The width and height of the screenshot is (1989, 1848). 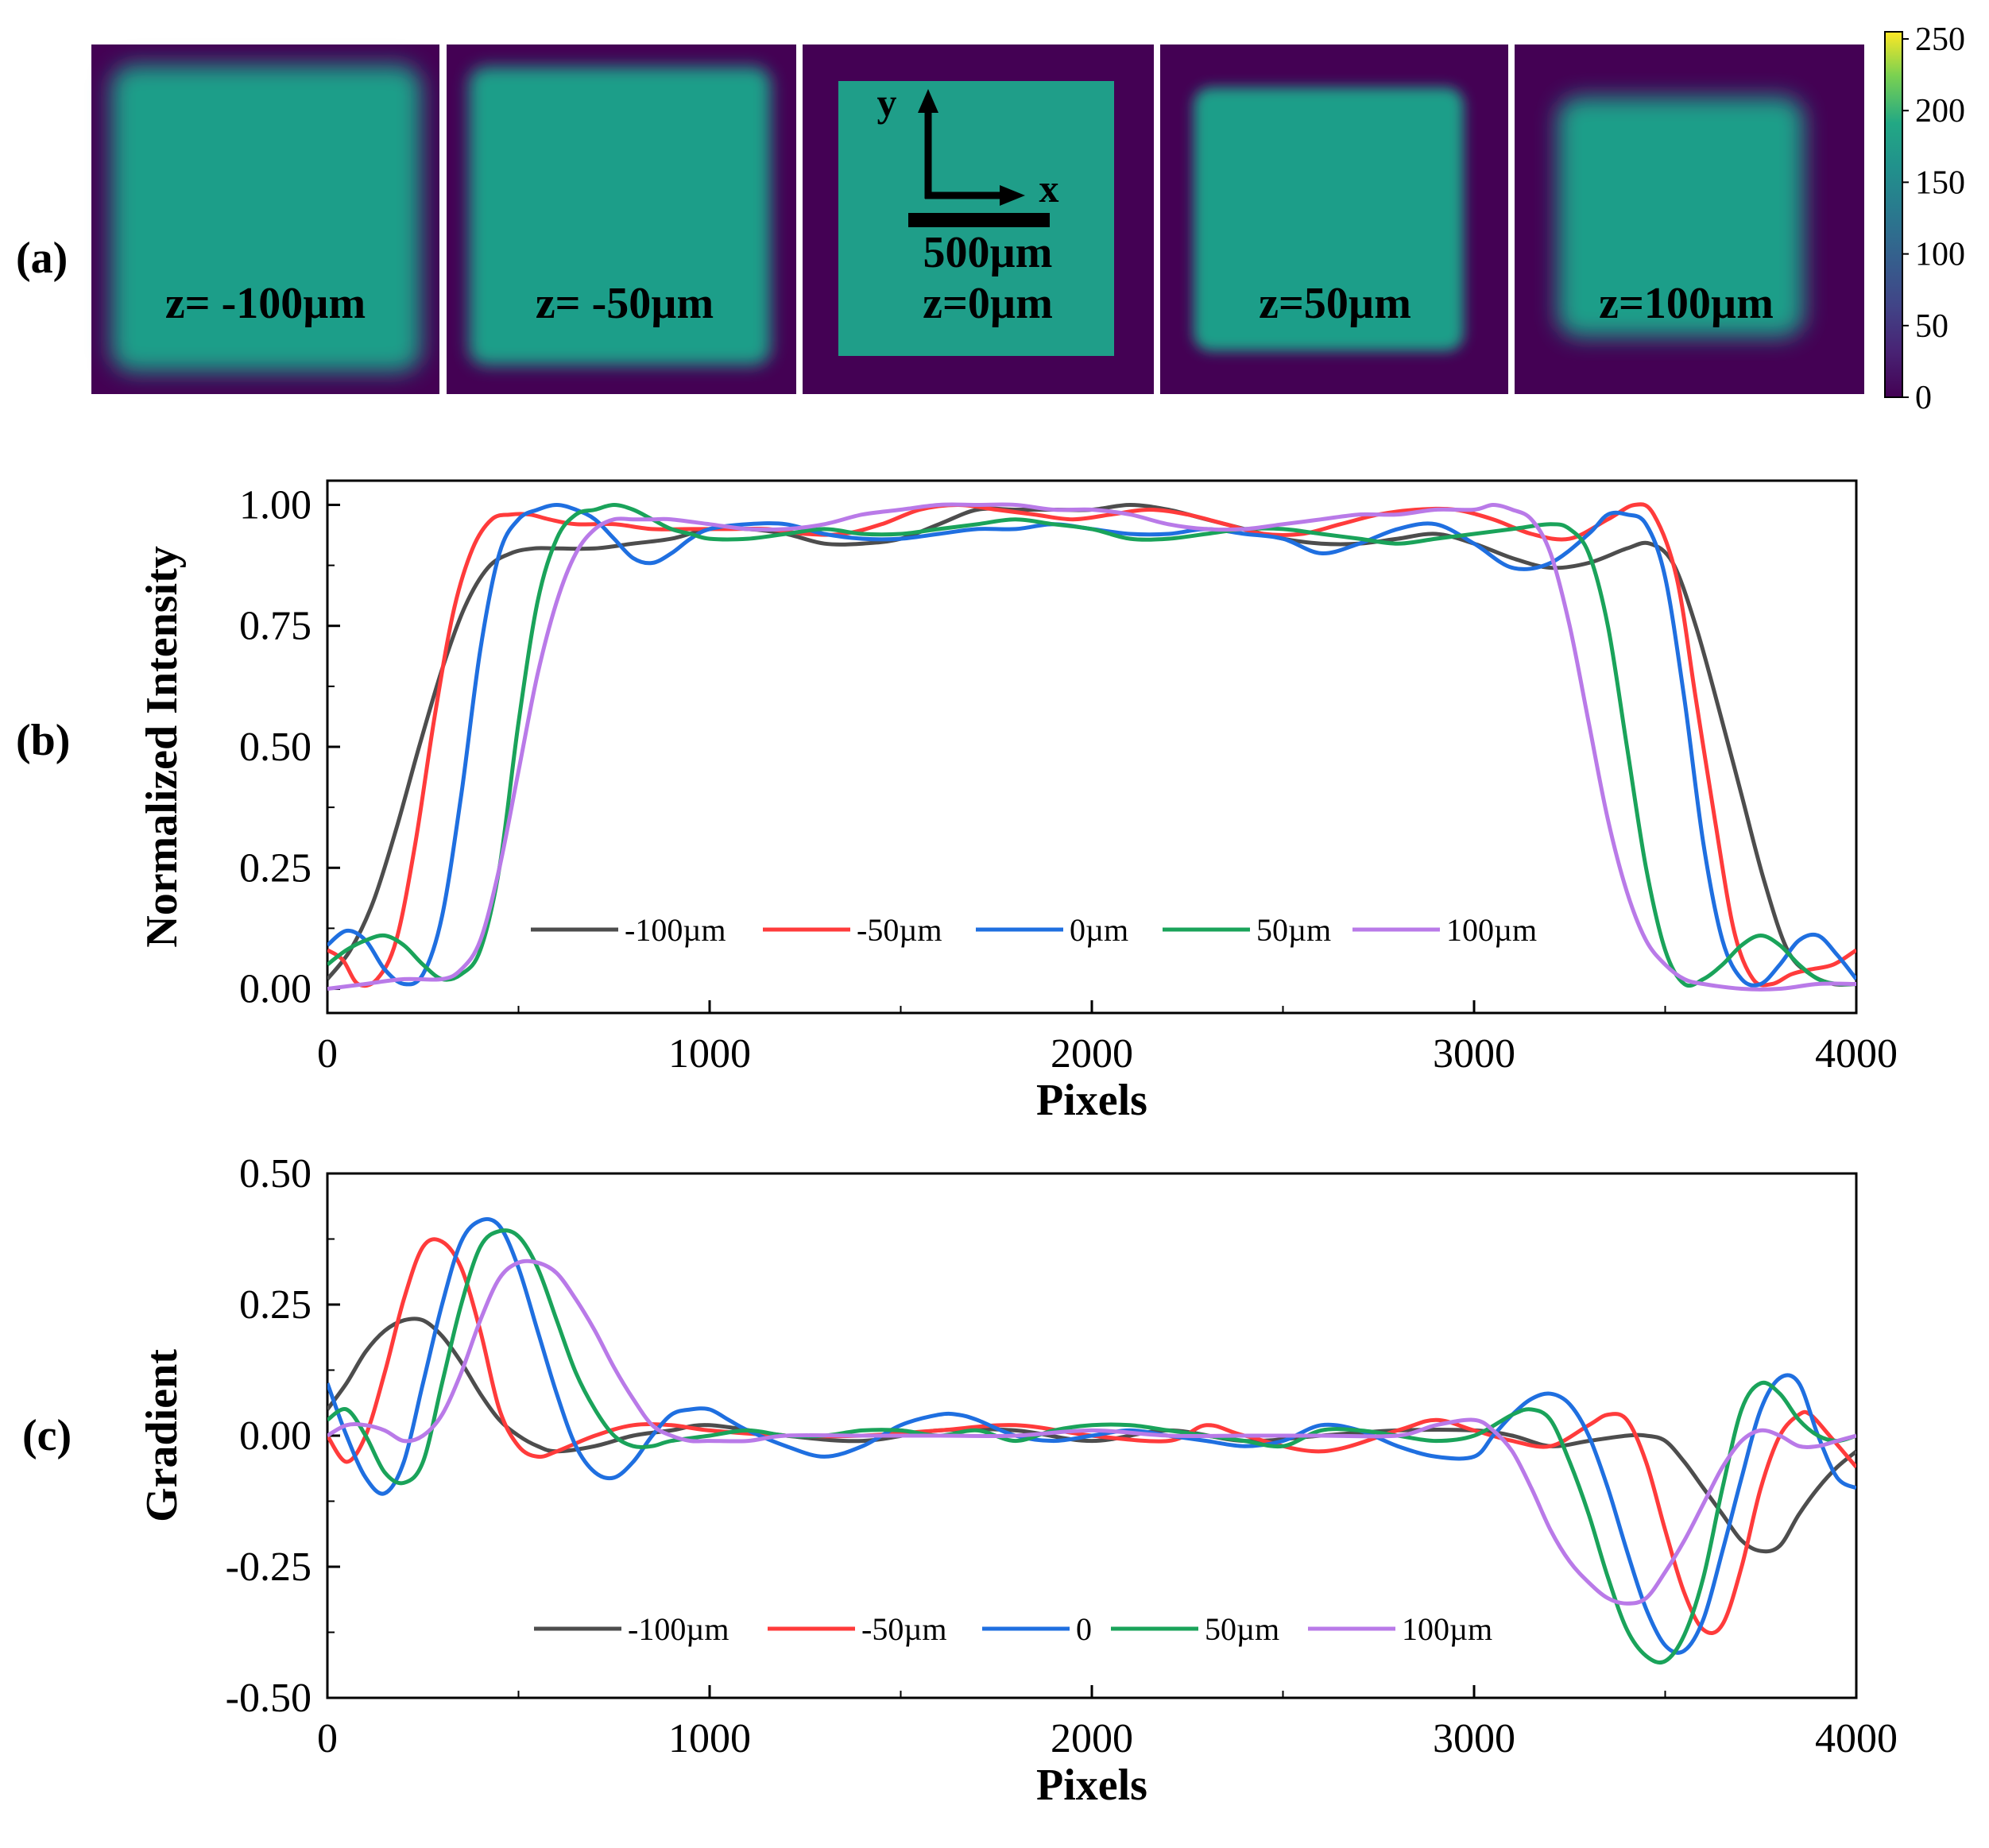 What do you see at coordinates (1931, 326) in the screenshot?
I see `colorbar-tick-label: 50` at bounding box center [1931, 326].